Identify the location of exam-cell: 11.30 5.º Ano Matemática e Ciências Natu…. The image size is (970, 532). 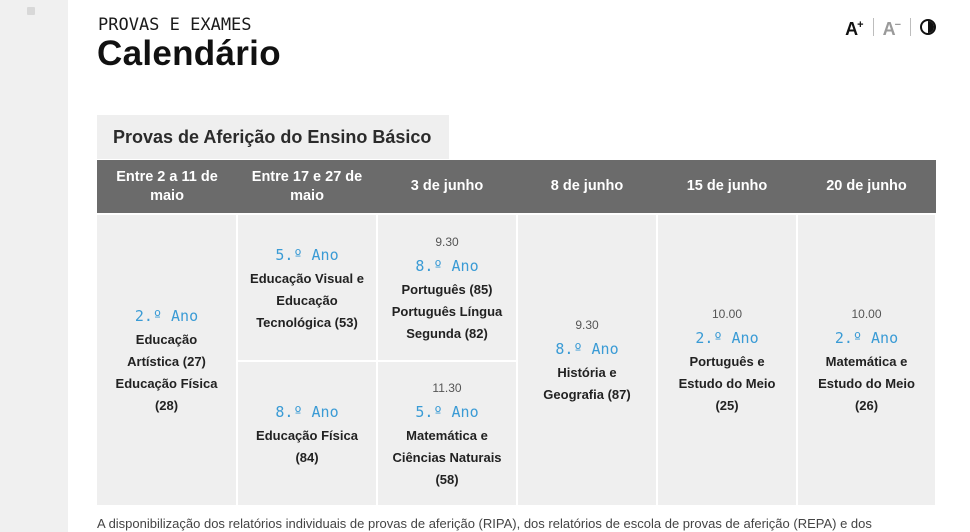
(447, 433).